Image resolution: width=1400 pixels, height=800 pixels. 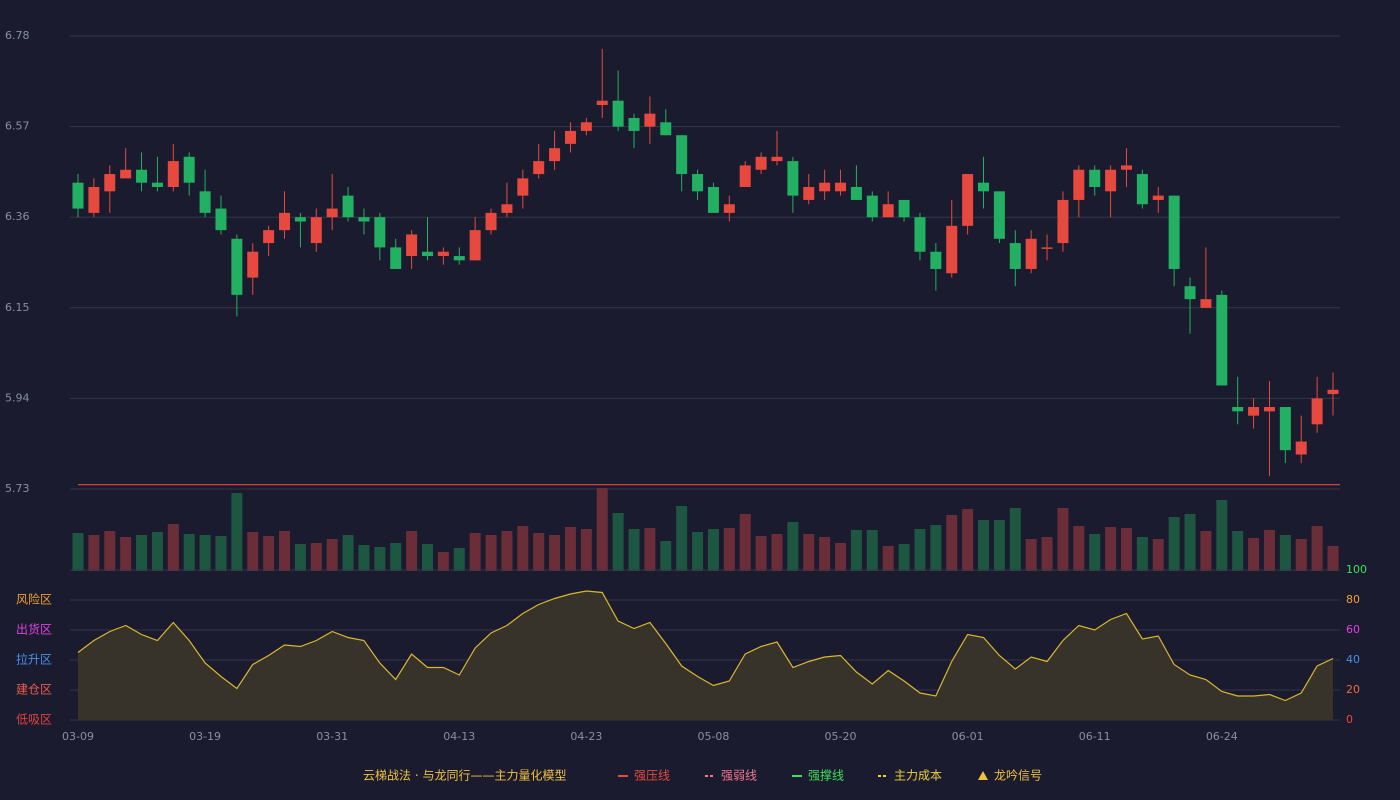 What do you see at coordinates (652, 776) in the screenshot?
I see `legend-label: 强压线` at bounding box center [652, 776].